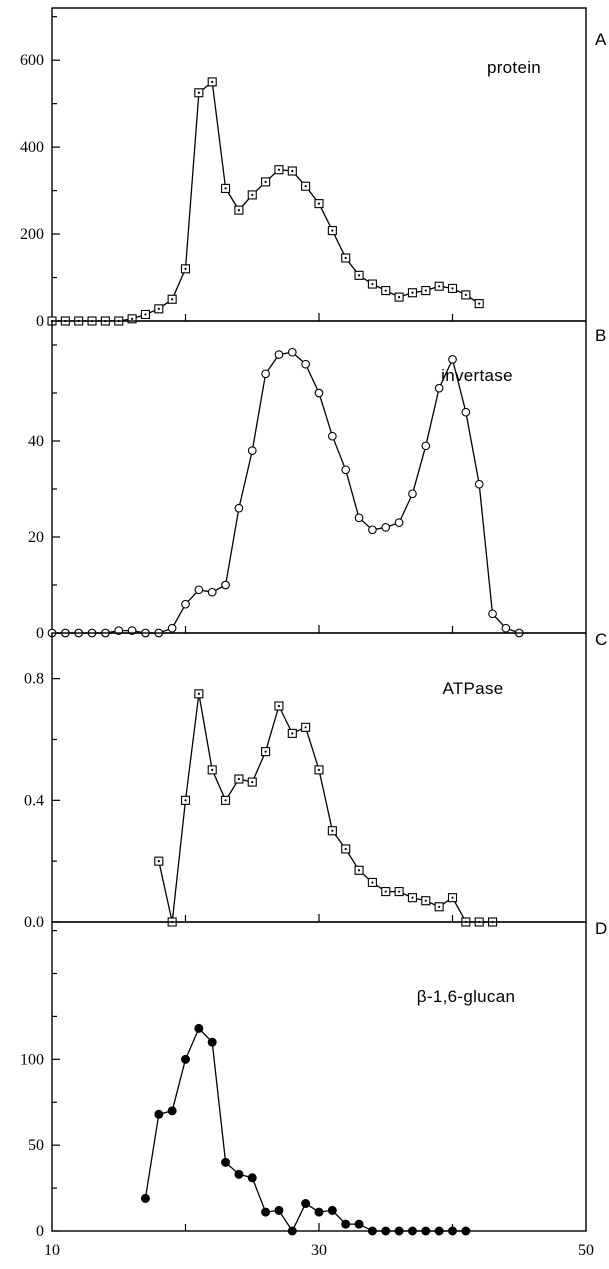  Describe the element at coordinates (32, 234) in the screenshot. I see `protein-ytick-label-1: 200` at that location.